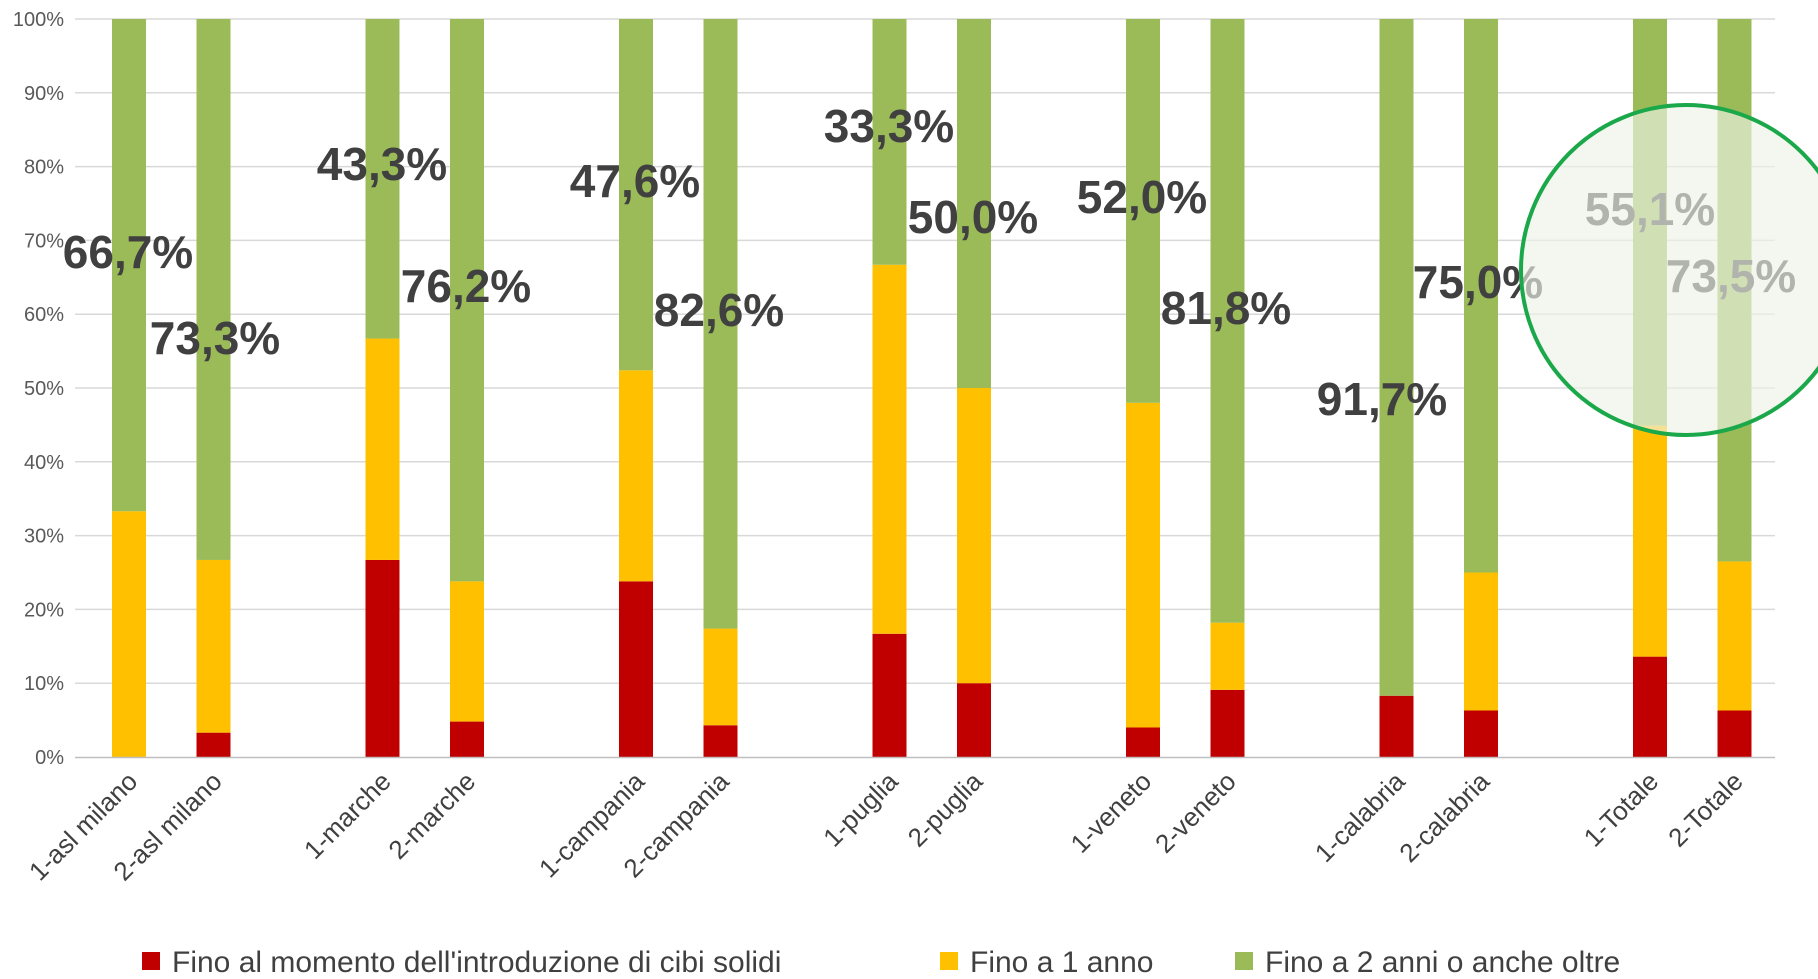  I want to click on x-category-label: 1-puglia, so click(860, 809).